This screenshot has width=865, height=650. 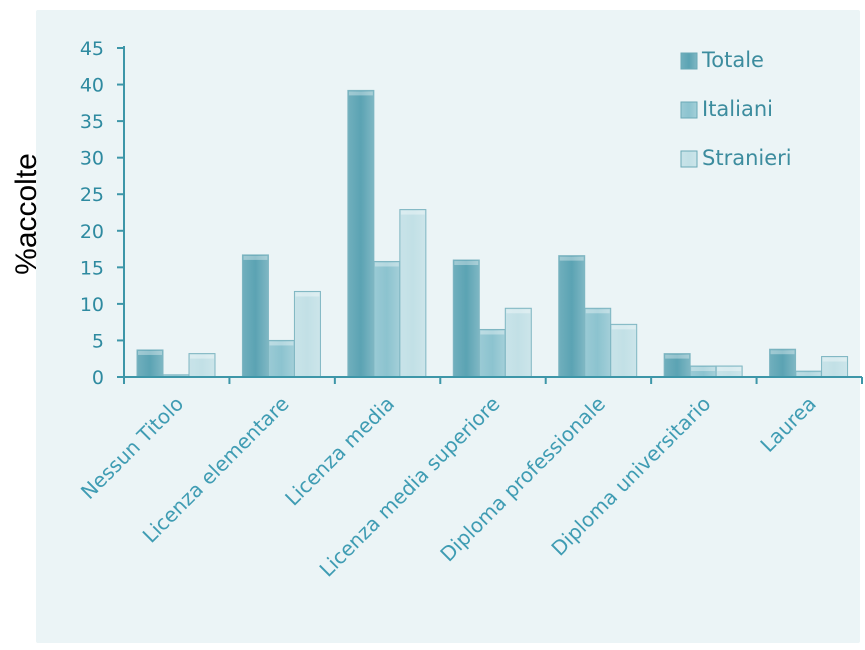 What do you see at coordinates (92, 86) in the screenshot?
I see `y-tick-label: 40` at bounding box center [92, 86].